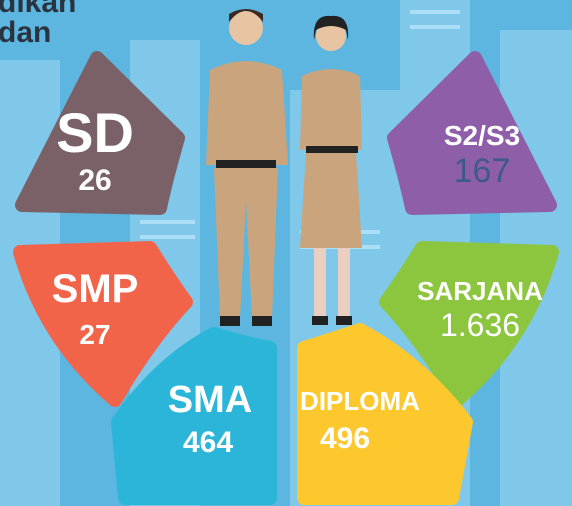 Image resolution: width=572 pixels, height=506 pixels. What do you see at coordinates (210, 400) in the screenshot?
I see `segment-label: SMA` at bounding box center [210, 400].